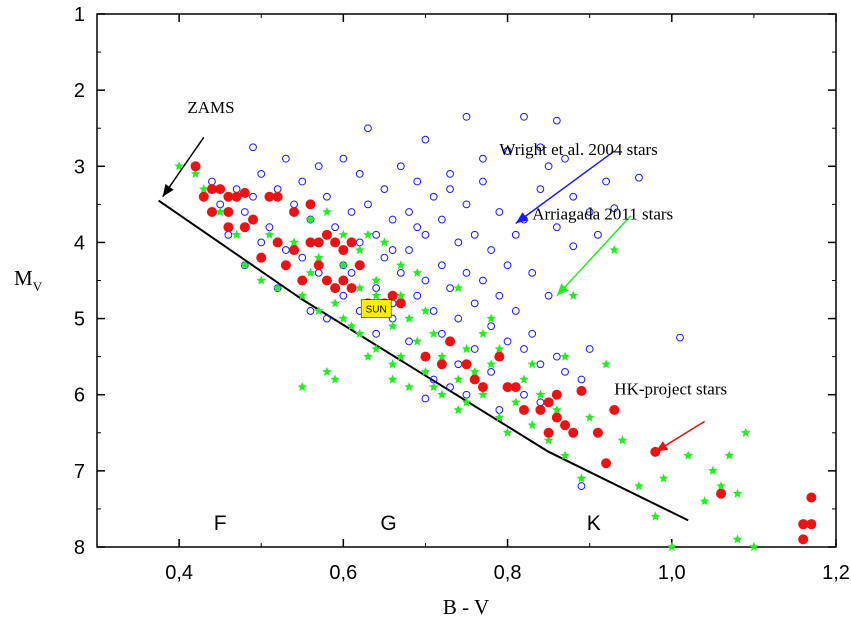  I want to click on y-tick-label: 6, so click(79, 396).